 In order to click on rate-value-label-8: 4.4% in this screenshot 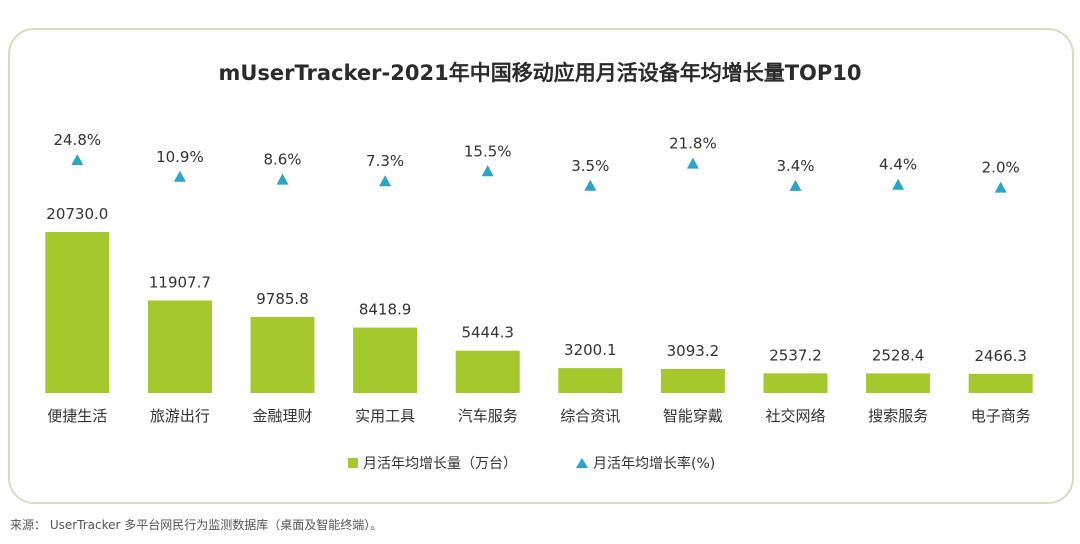, I will do `click(898, 165)`.